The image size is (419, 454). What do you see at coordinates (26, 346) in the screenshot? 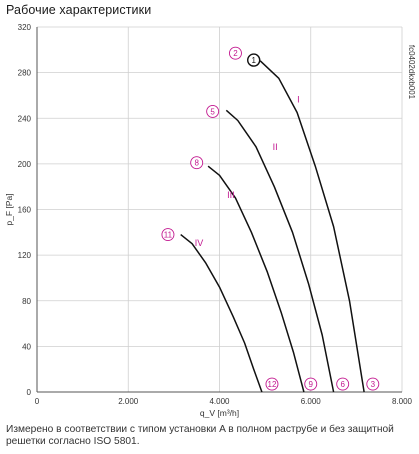
I see `y-tick-label: 40` at bounding box center [26, 346].